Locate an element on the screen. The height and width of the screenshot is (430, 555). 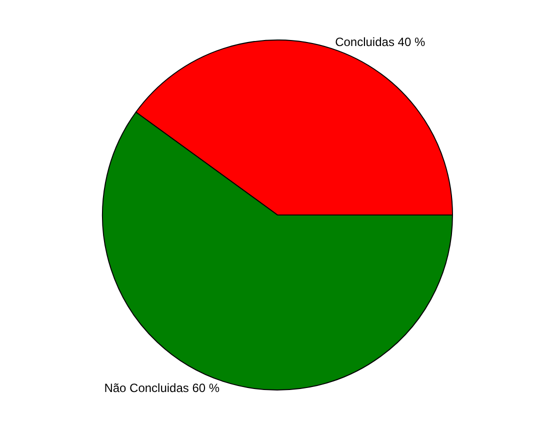
slice-label: Não Concluidas 60 % is located at coordinates (162, 387).